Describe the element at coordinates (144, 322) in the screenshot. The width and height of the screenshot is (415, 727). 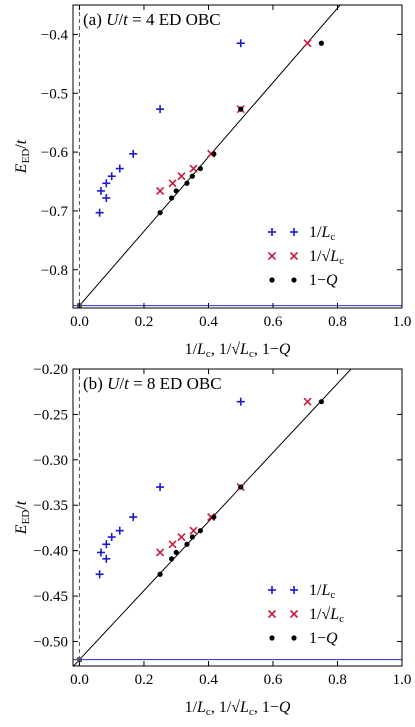
I see `x-tick-label: 0.2` at that location.